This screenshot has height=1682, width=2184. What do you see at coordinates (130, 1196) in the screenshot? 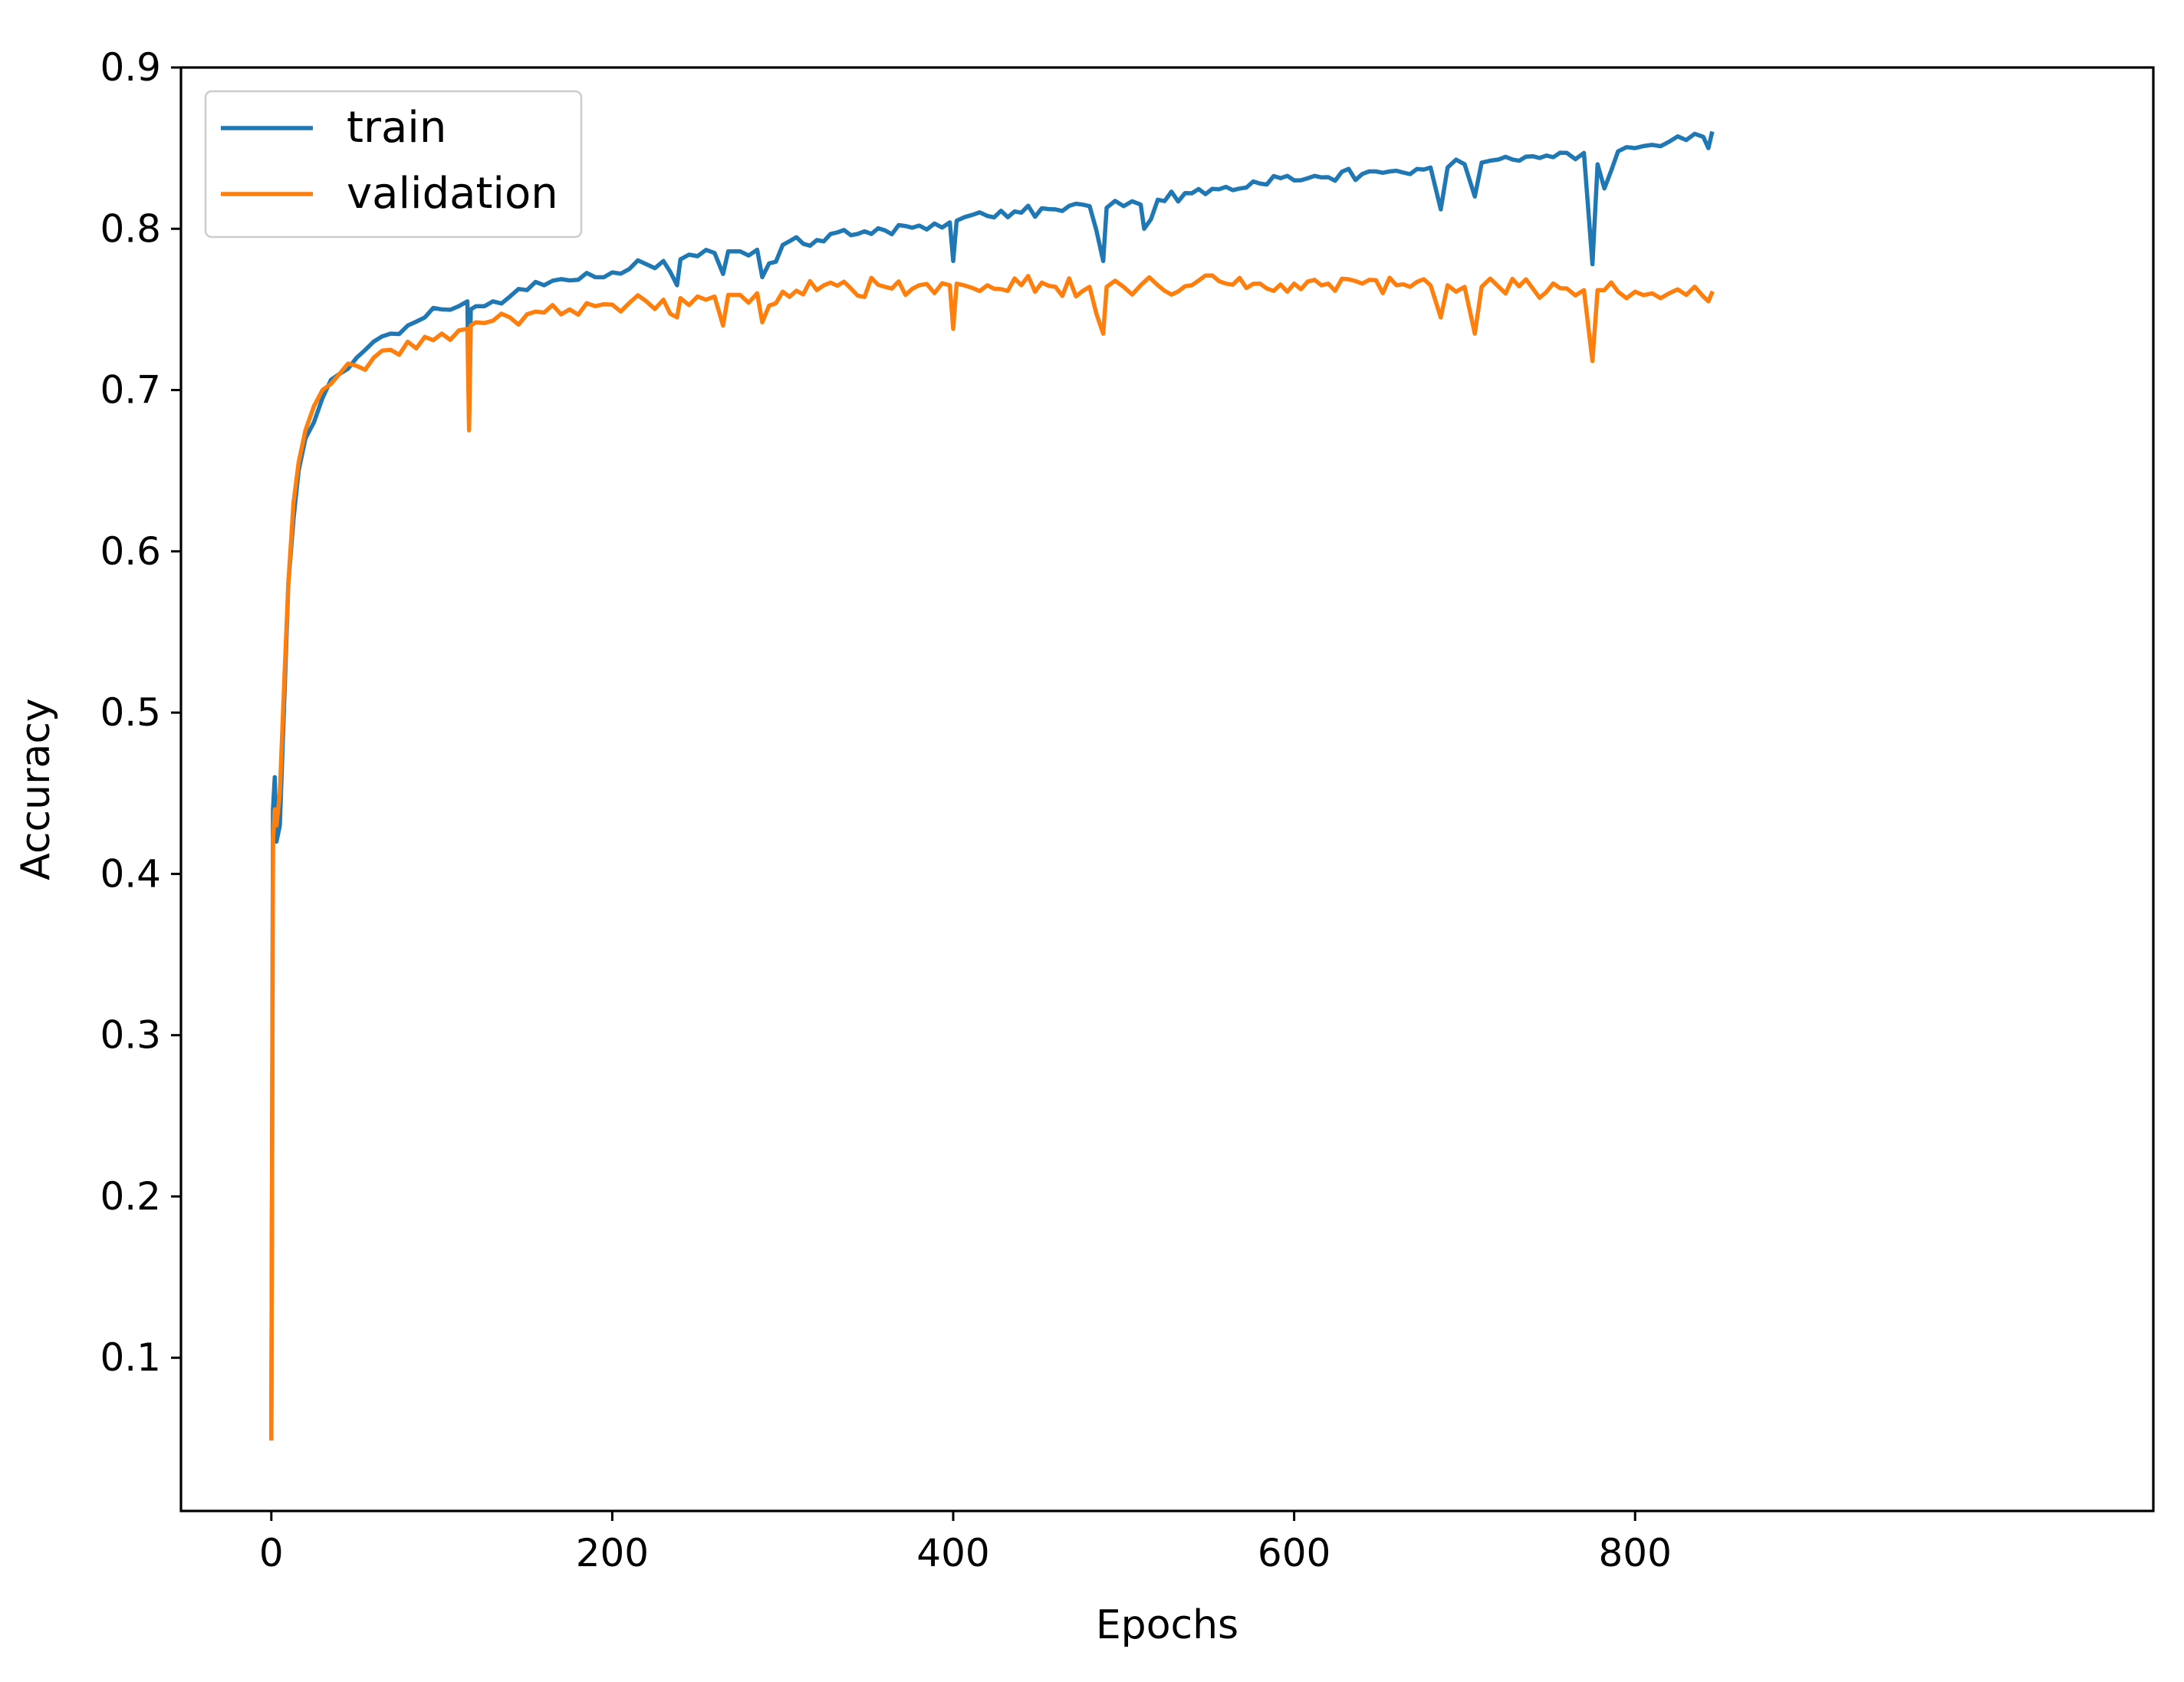
I see `y-tick-label: 0.2` at bounding box center [130, 1196].